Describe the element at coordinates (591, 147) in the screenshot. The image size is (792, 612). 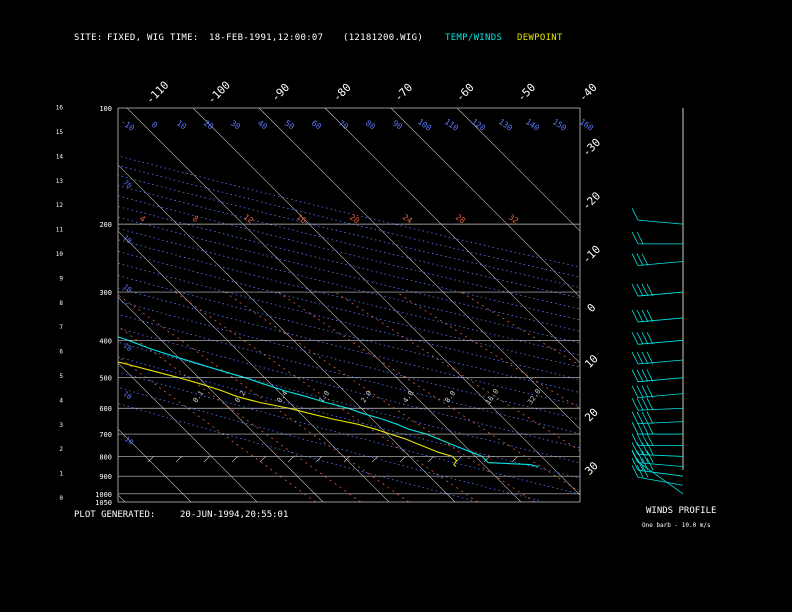
I see `isotherm-label-right: -30` at that location.